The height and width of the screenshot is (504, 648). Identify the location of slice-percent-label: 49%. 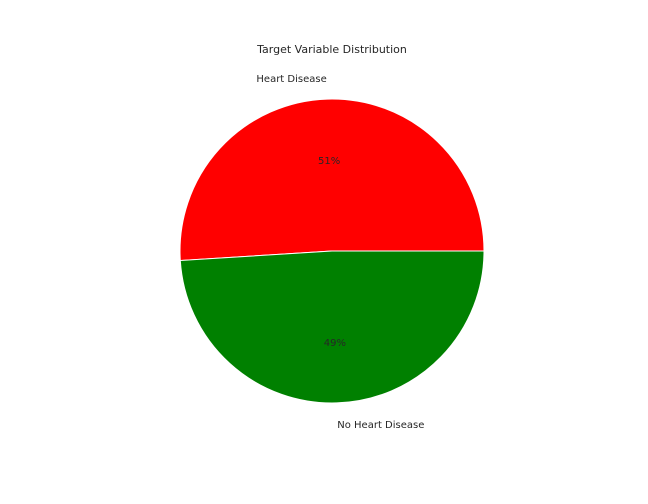
(335, 343).